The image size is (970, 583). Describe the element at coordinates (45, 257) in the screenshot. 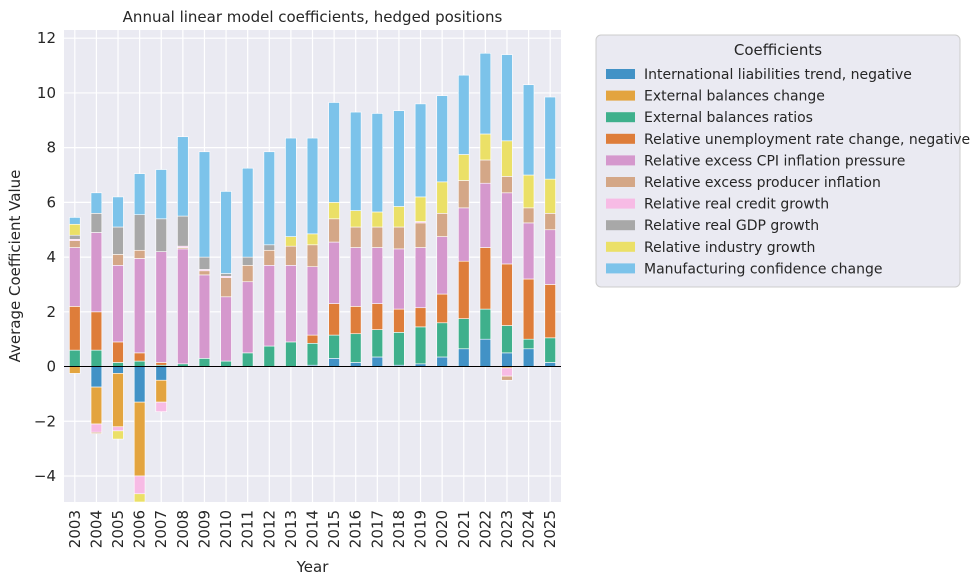

I see `y-tick-labels: −4 −2 0 2 4 6 8 10 12` at that location.